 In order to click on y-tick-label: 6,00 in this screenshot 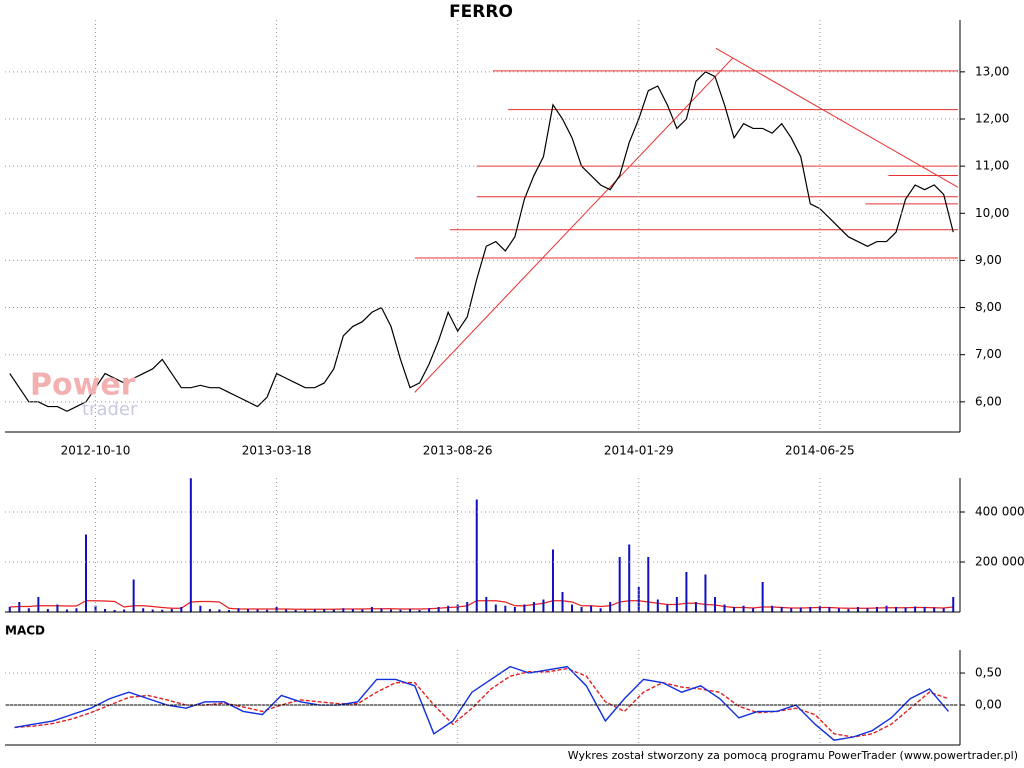, I will do `click(988, 401)`.